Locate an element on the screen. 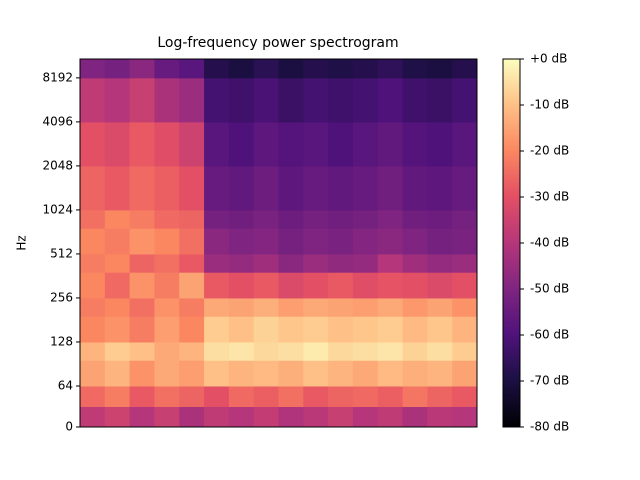  y-tick-label: 2048 is located at coordinates (57, 165).